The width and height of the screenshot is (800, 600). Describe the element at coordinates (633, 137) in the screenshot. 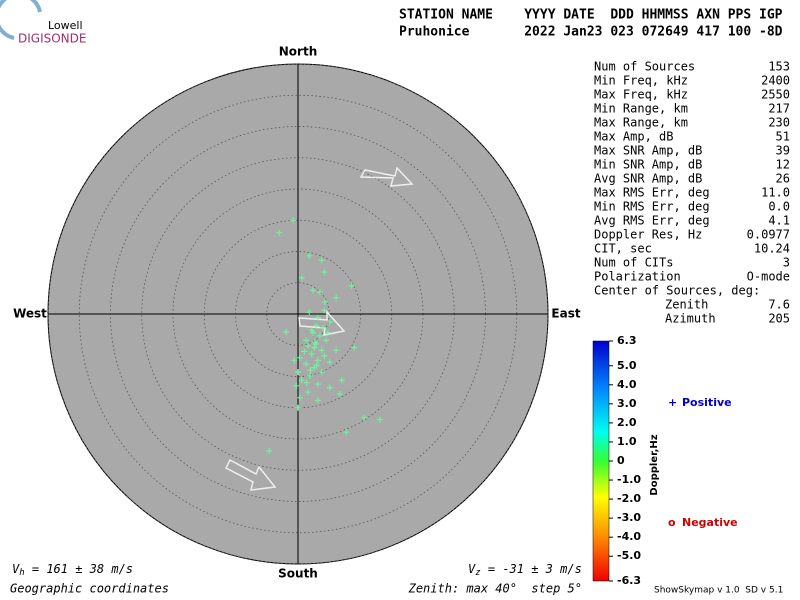

I see `stat-label: Max Amp, dB` at that location.